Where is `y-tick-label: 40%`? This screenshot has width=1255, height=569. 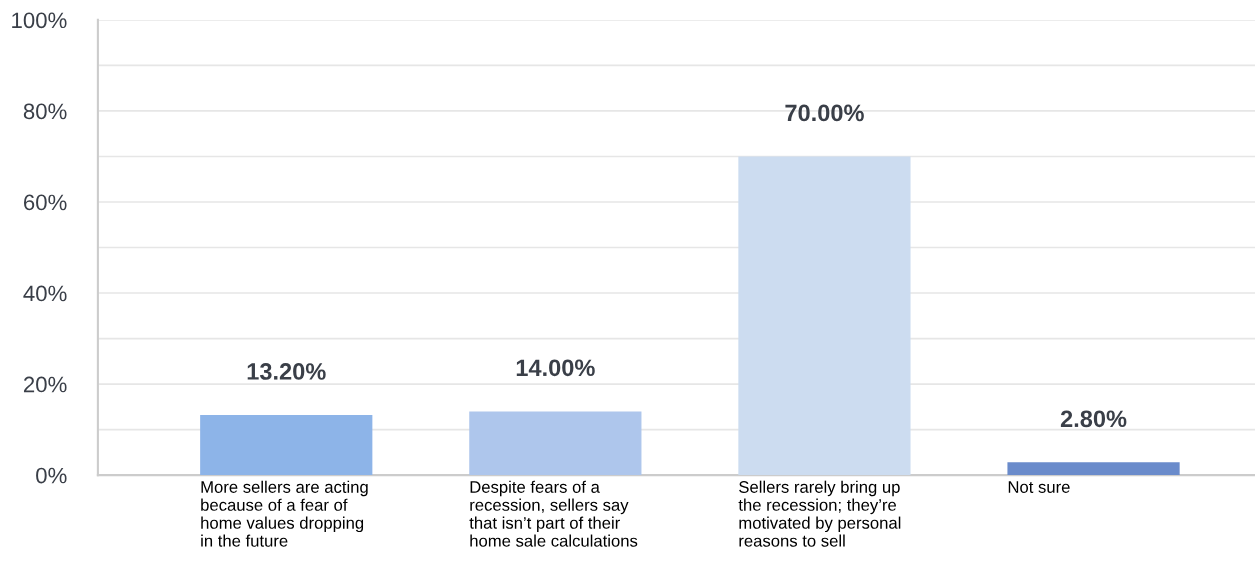
y-tick-label: 40% is located at coordinates (45, 293).